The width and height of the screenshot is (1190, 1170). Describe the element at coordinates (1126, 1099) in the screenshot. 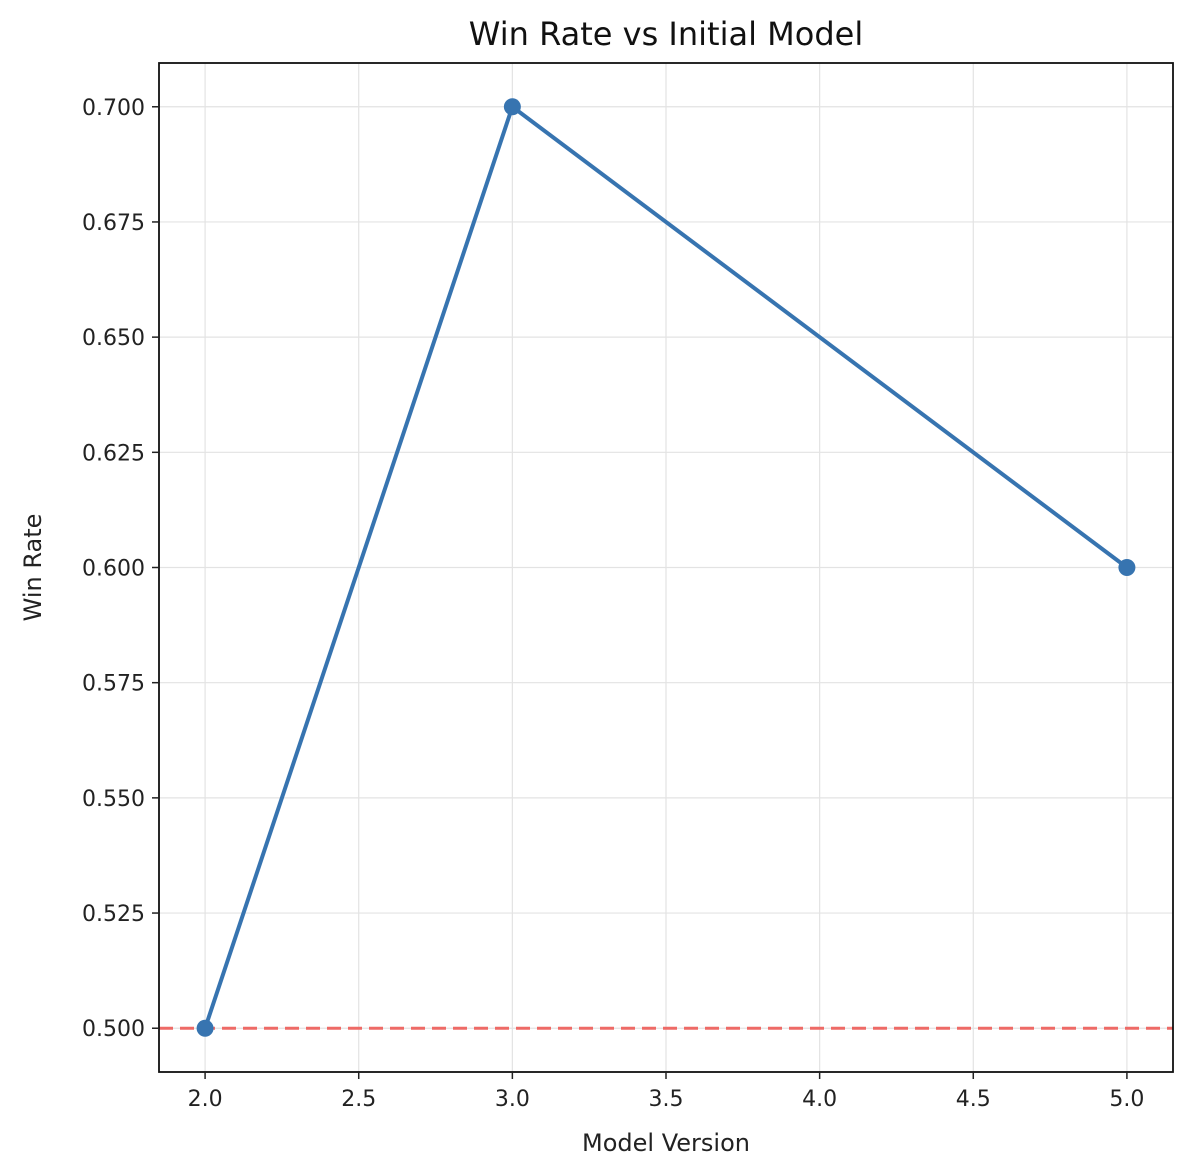

I see `x-tick-label: 5.0` at that location.